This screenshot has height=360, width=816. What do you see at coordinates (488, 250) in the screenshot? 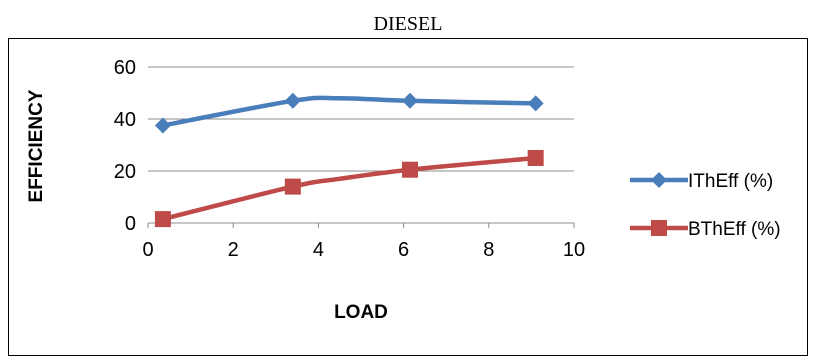
I see `x-tick-label: 8` at bounding box center [488, 250].